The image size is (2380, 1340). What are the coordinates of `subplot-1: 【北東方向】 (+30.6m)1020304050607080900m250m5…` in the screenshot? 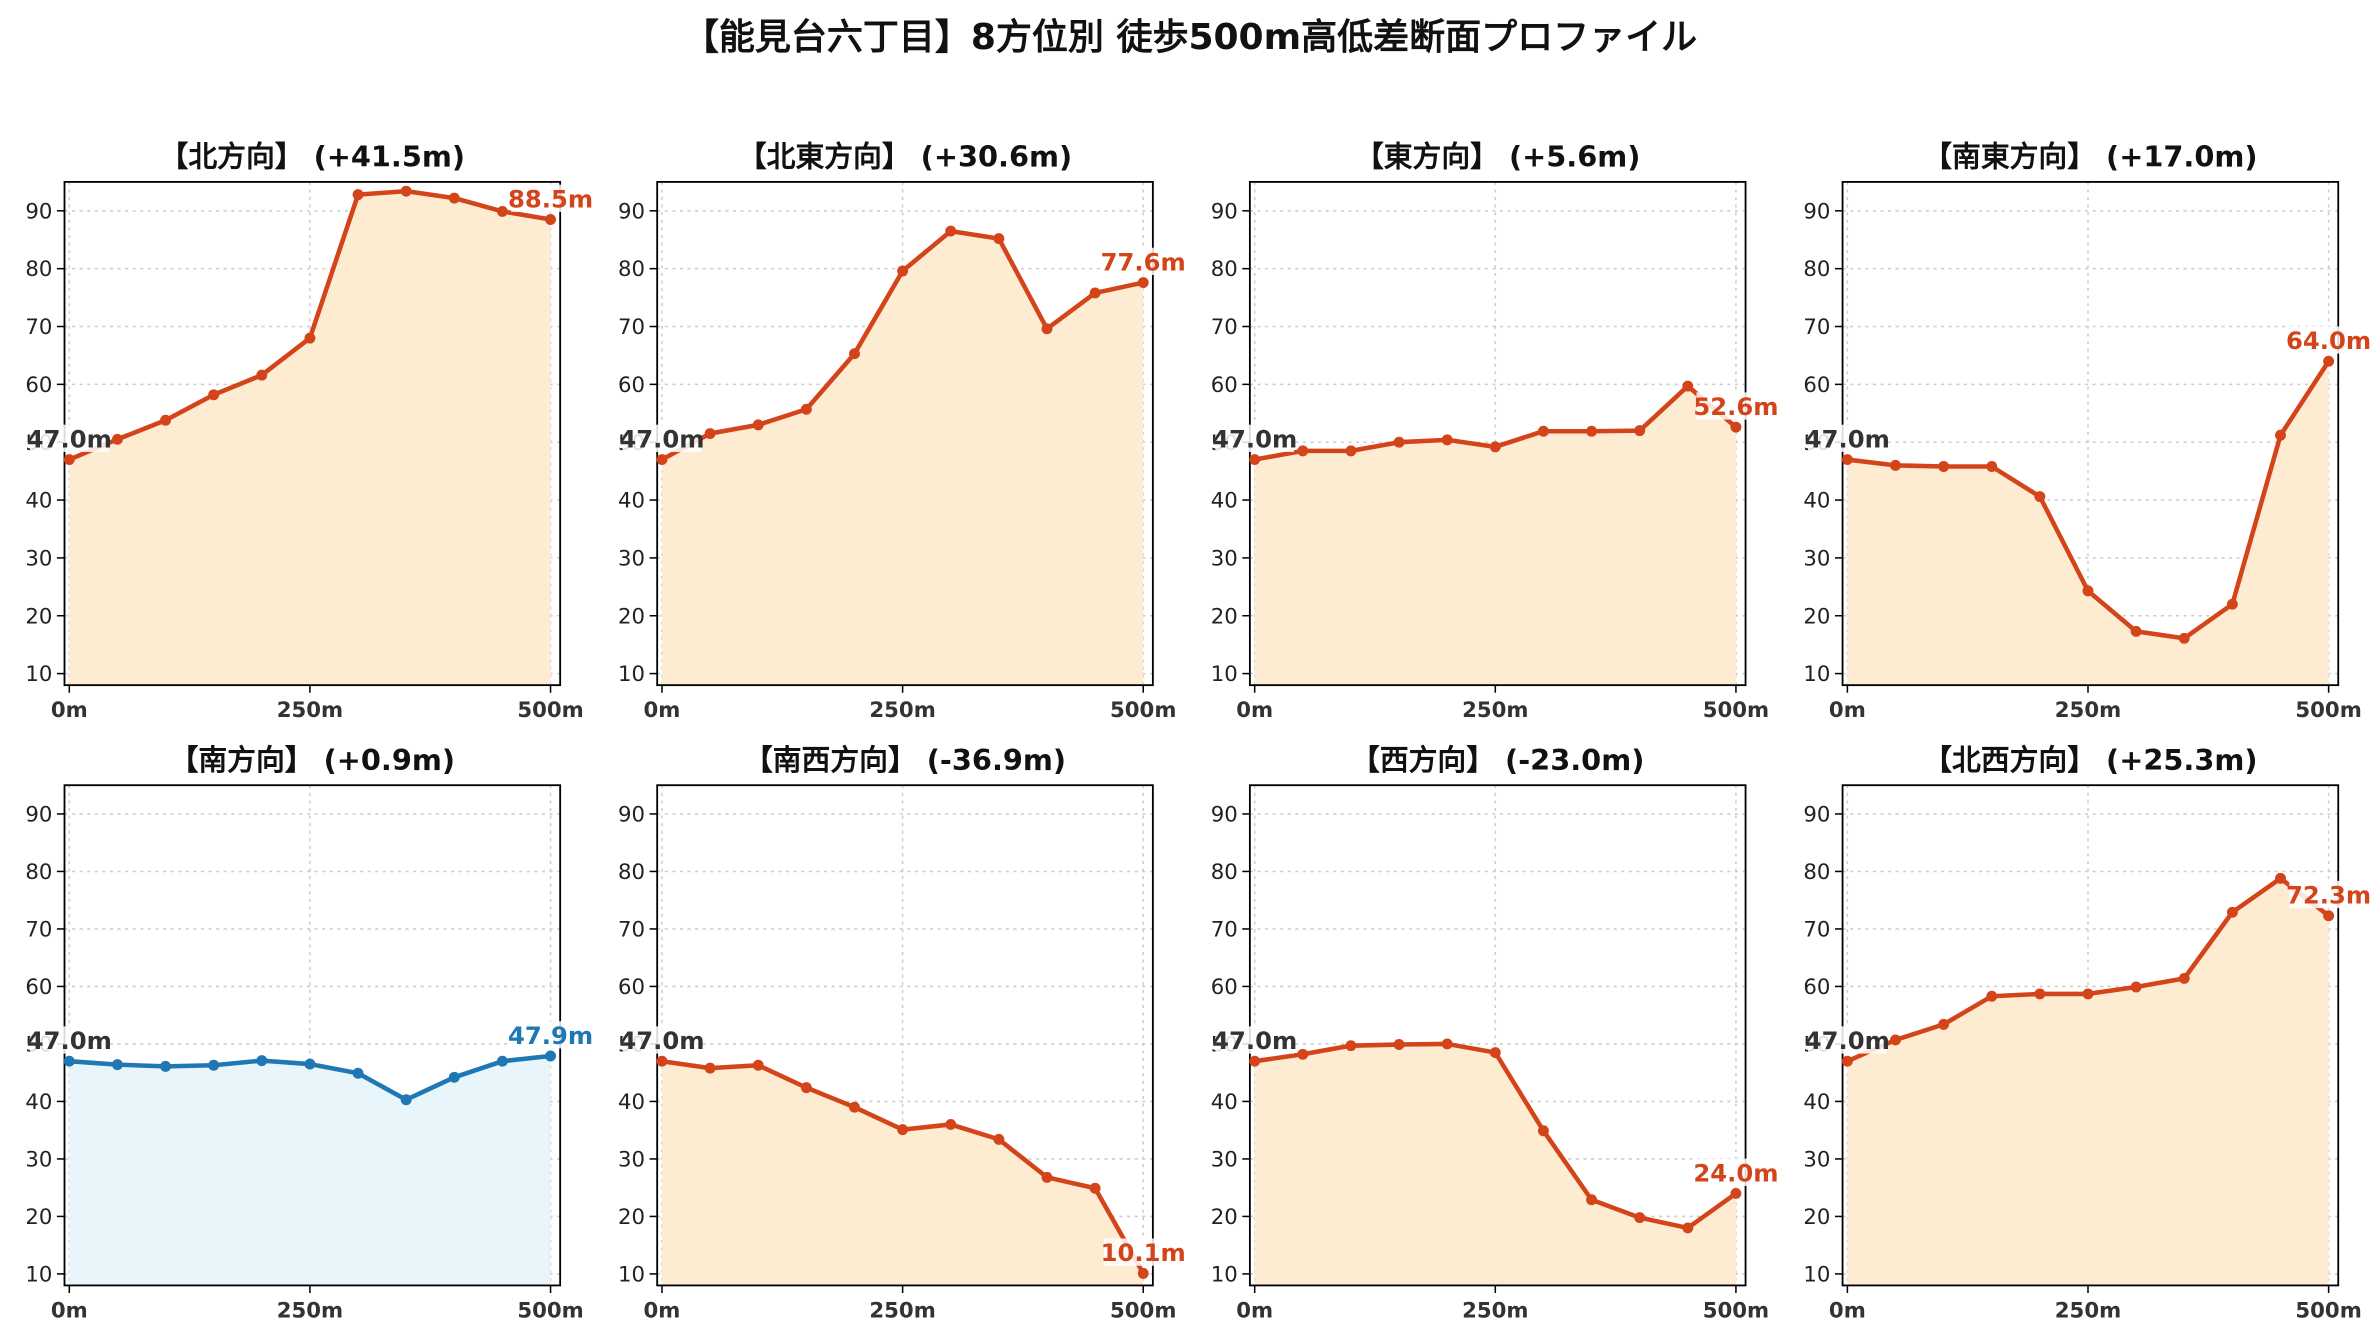 It's located at (902, 431).